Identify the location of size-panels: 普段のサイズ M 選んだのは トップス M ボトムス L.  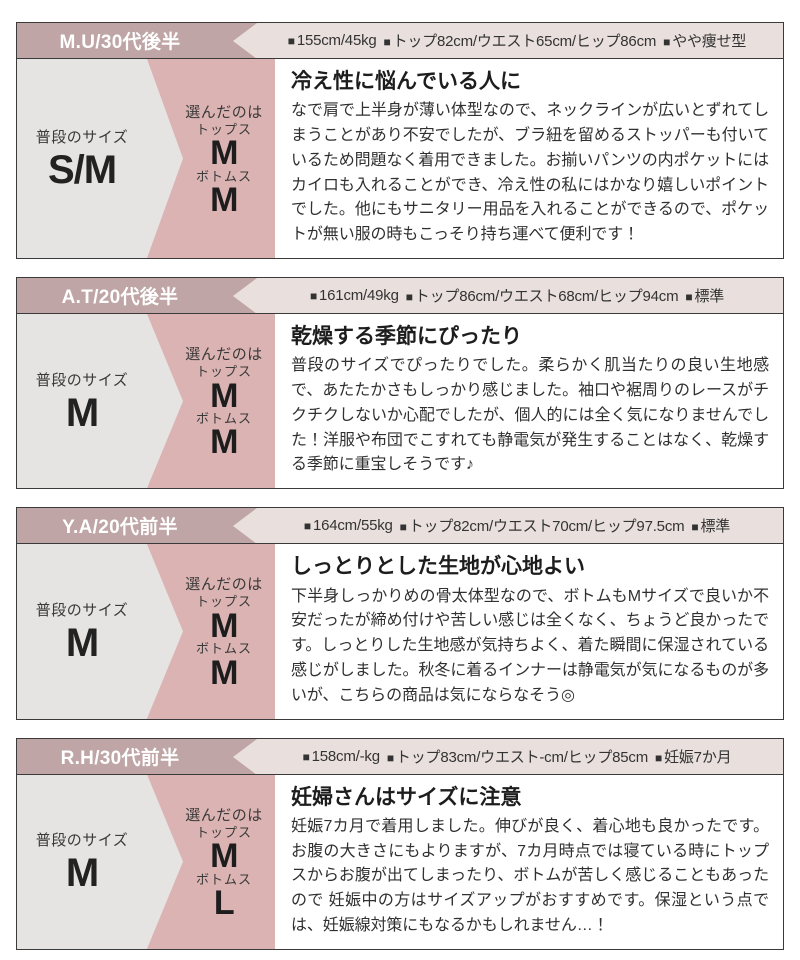
(146, 861).